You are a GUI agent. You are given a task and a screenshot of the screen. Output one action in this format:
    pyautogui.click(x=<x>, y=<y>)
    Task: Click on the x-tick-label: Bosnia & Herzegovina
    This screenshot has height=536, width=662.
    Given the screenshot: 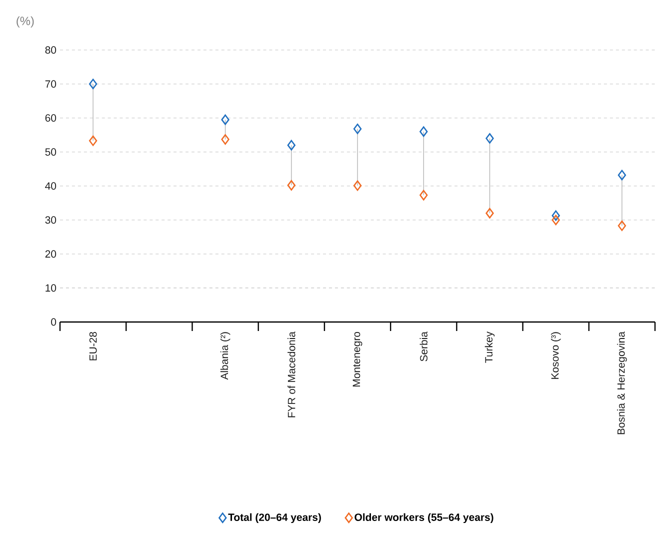 What is the action you would take?
    pyautogui.click(x=622, y=383)
    